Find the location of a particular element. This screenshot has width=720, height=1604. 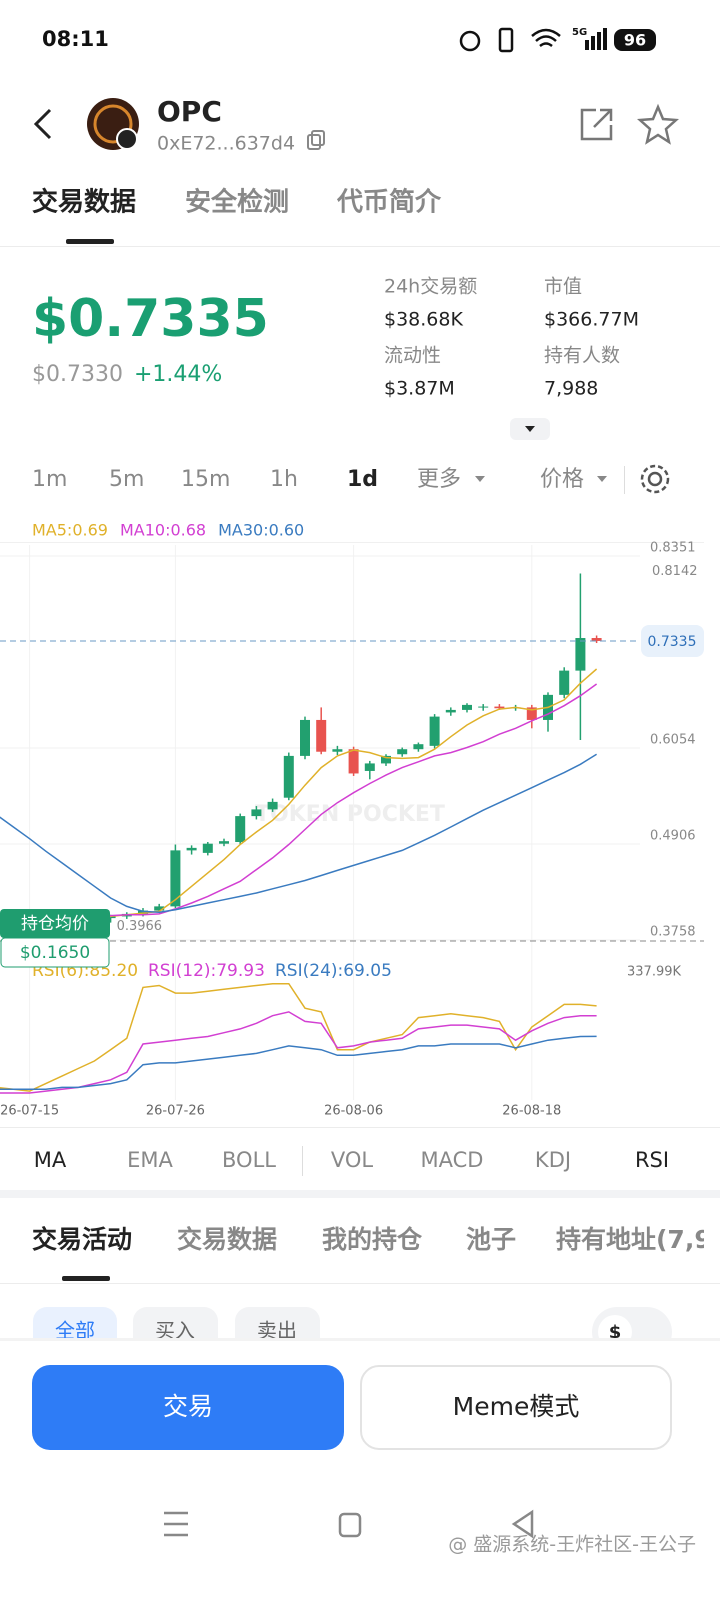

chart-border is located at coordinates (352, 542).